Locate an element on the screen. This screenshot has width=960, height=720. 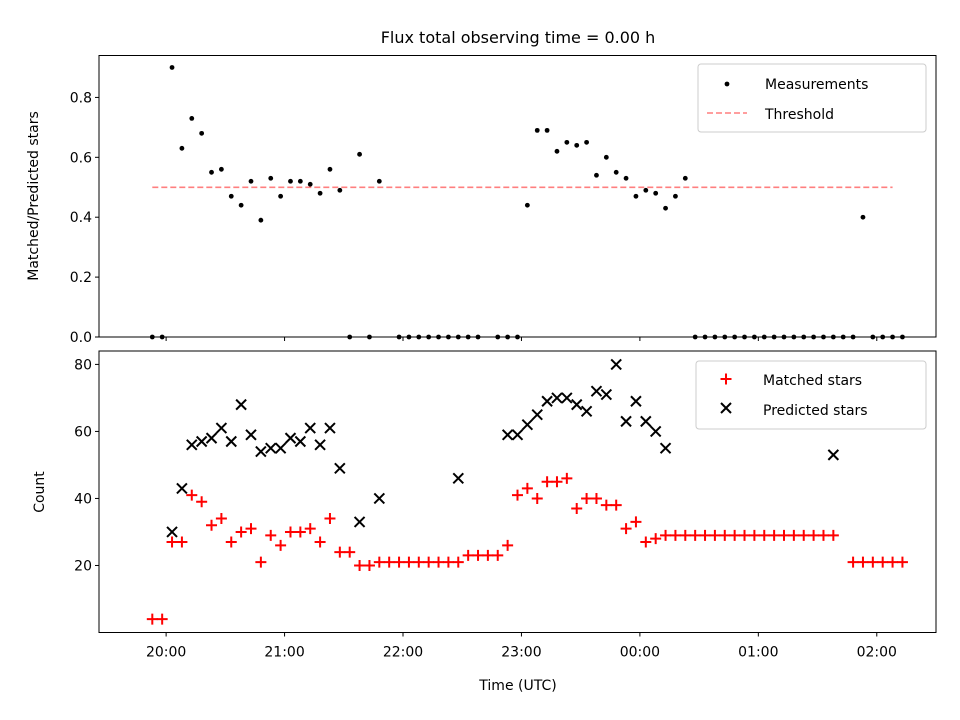
legend-matched-marker is located at coordinates (726, 379).